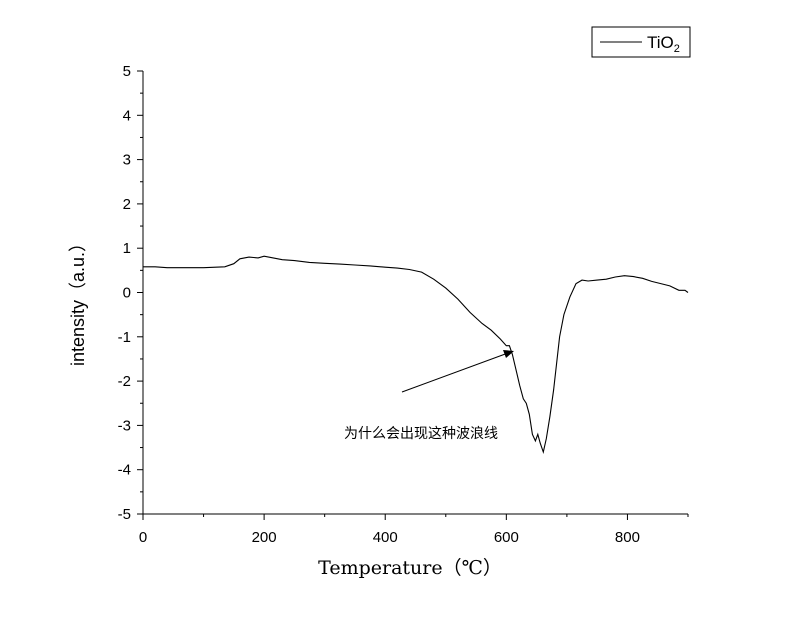  I want to click on x-tick-label: 800, so click(627, 537).